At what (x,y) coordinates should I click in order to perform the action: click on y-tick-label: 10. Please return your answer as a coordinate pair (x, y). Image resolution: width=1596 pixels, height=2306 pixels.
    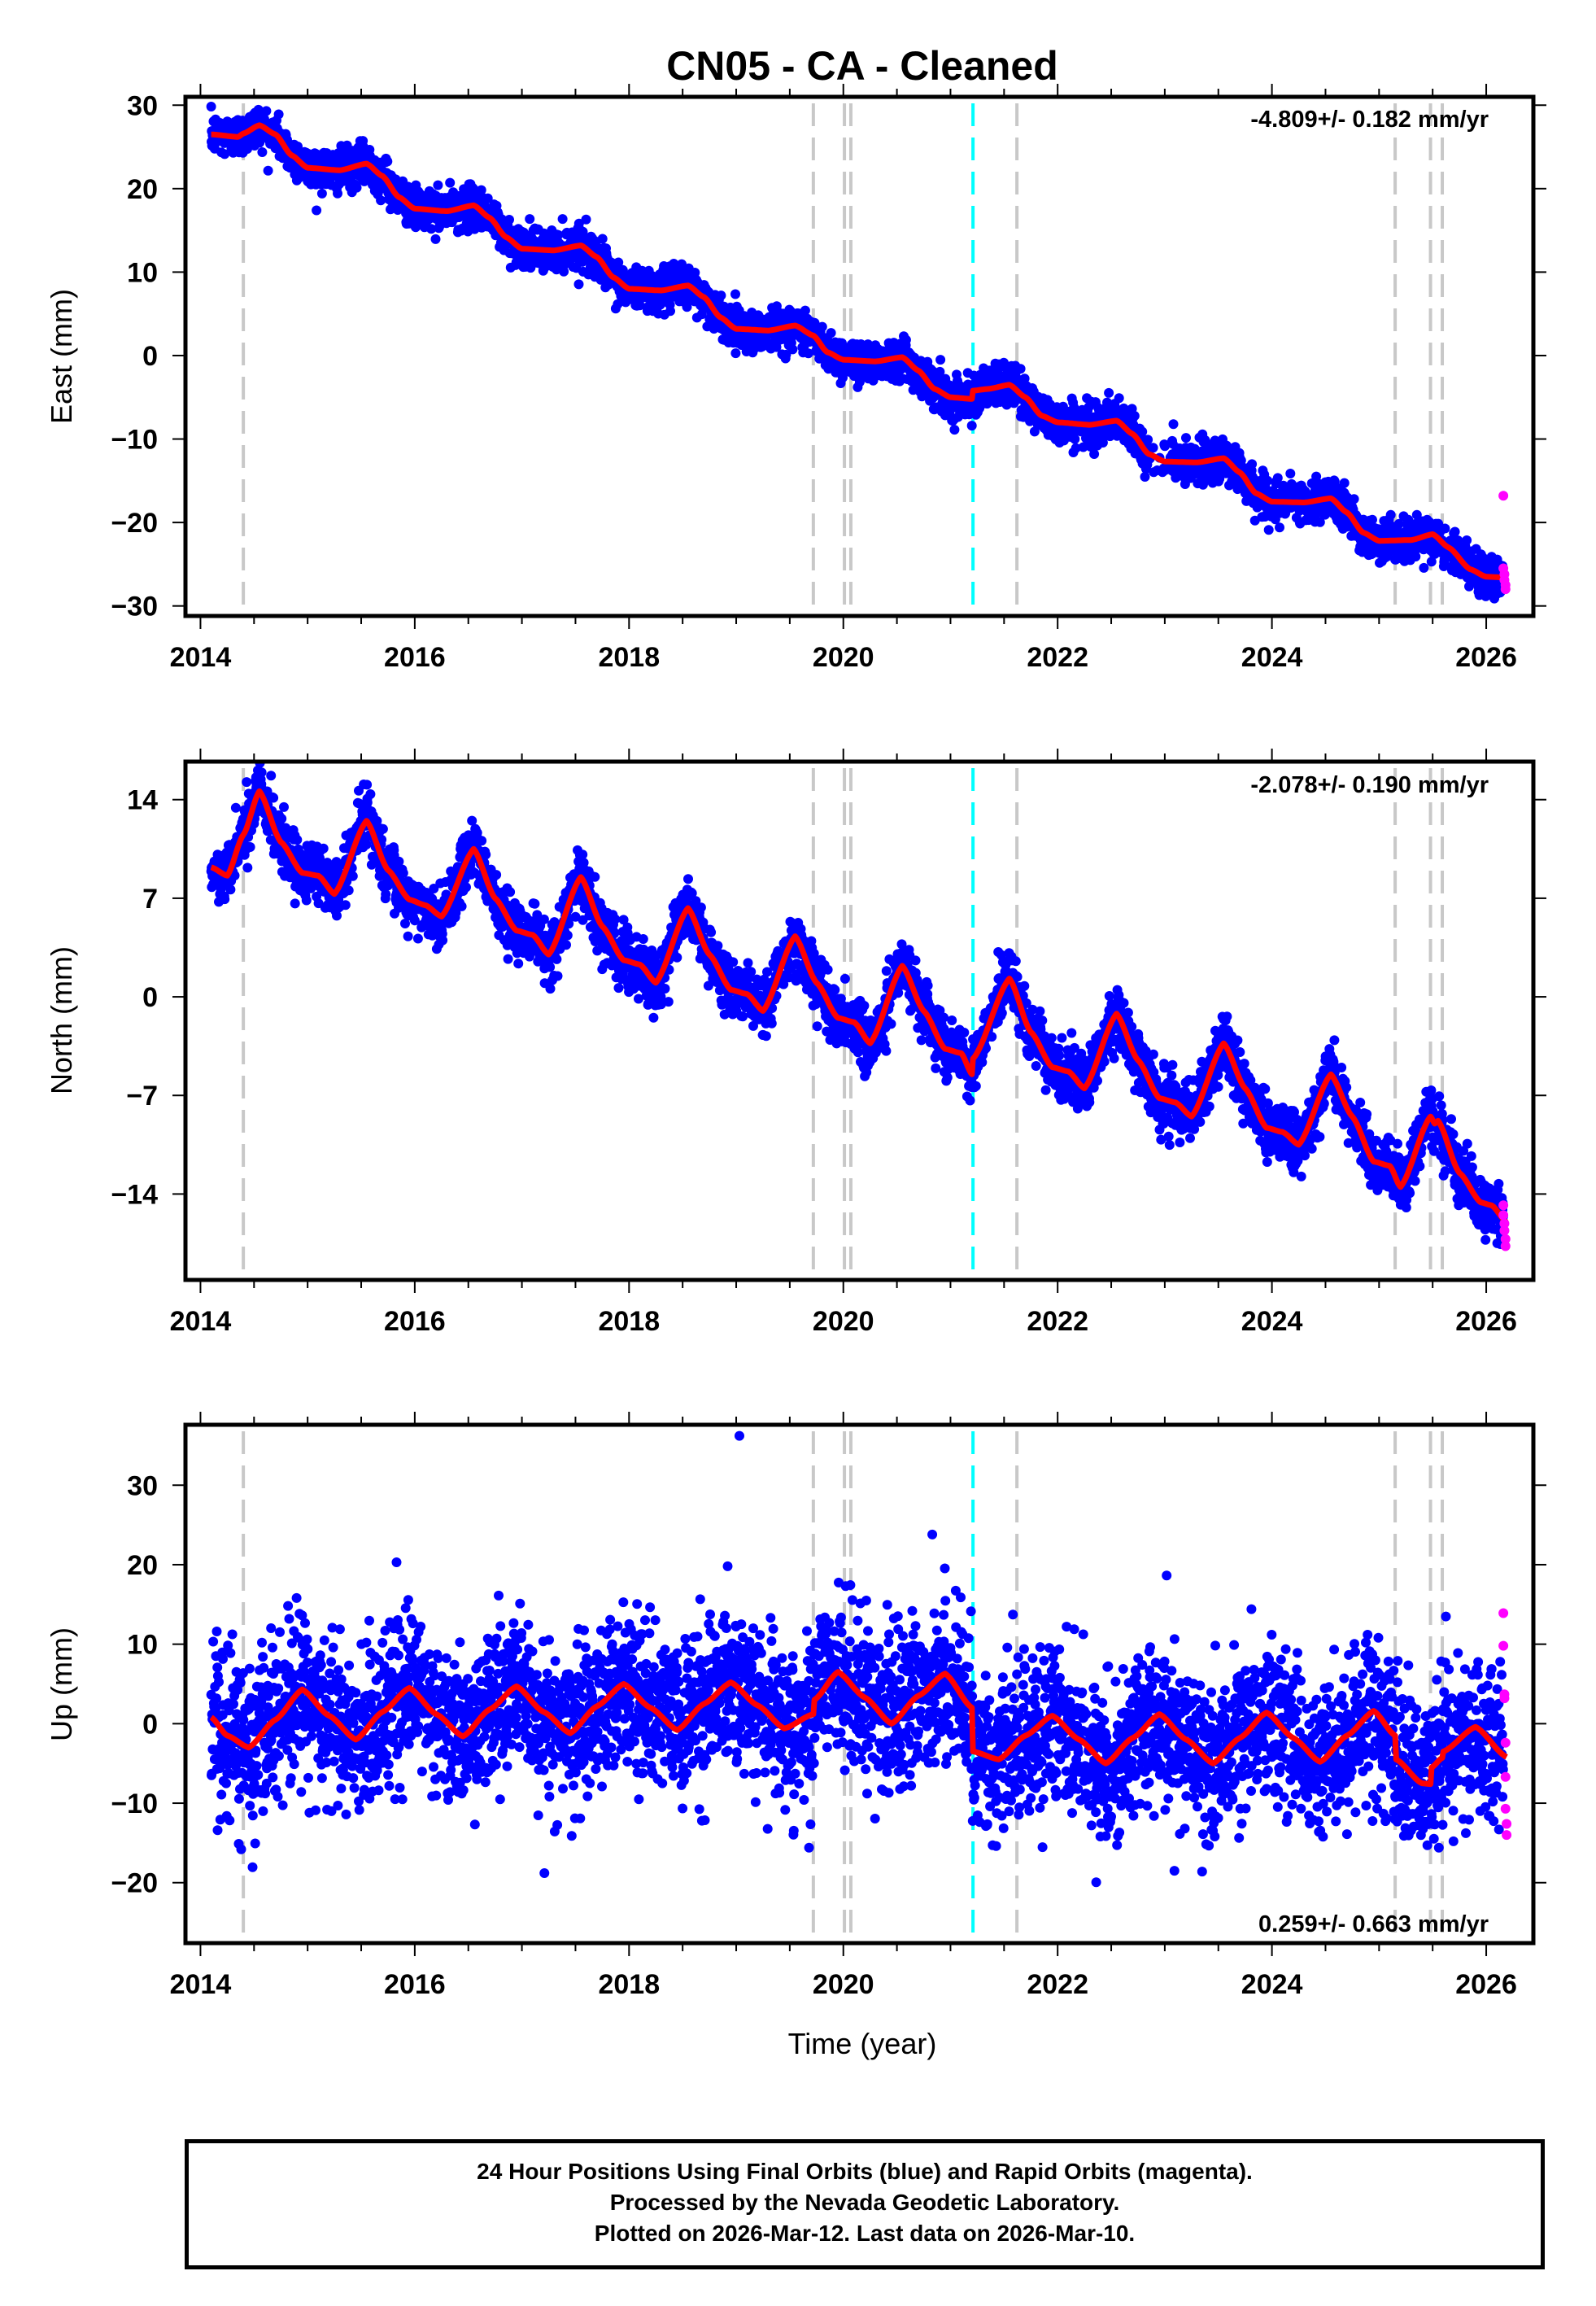
    Looking at the image, I should click on (142, 272).